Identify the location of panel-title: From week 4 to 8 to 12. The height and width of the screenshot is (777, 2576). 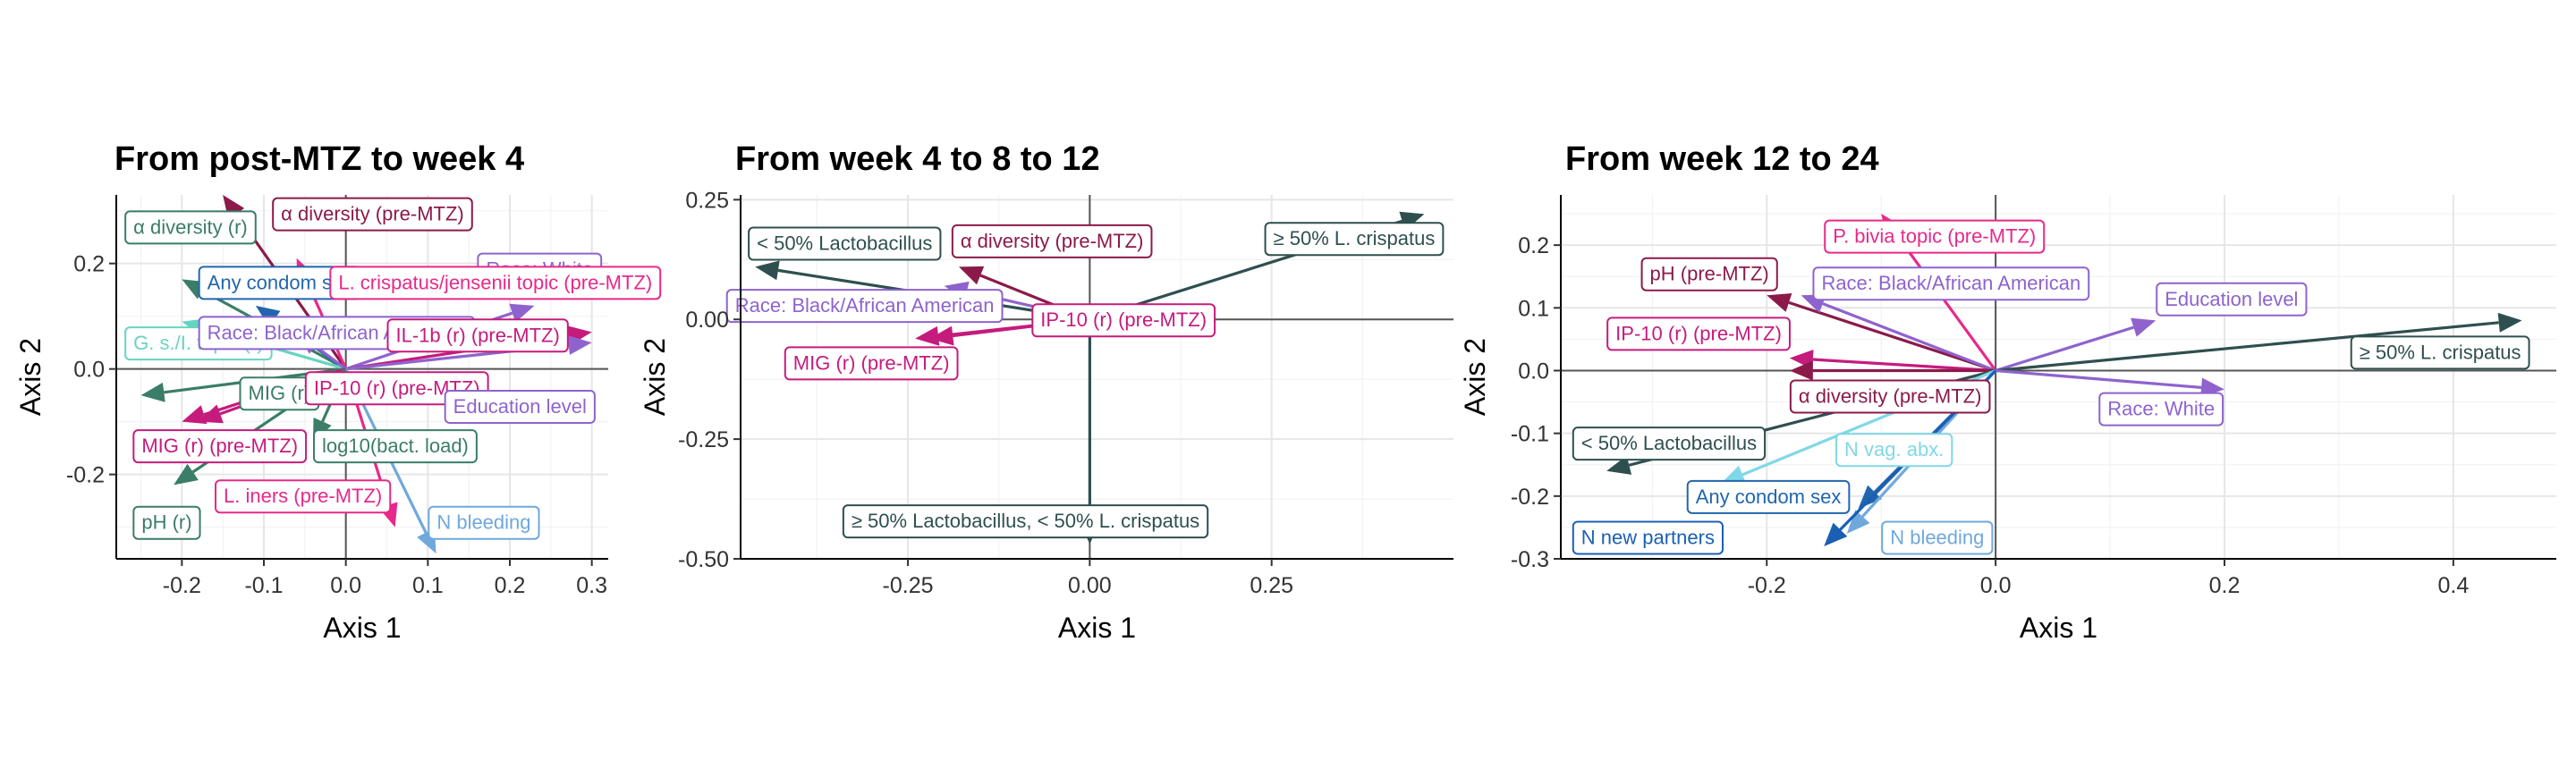
(917, 159).